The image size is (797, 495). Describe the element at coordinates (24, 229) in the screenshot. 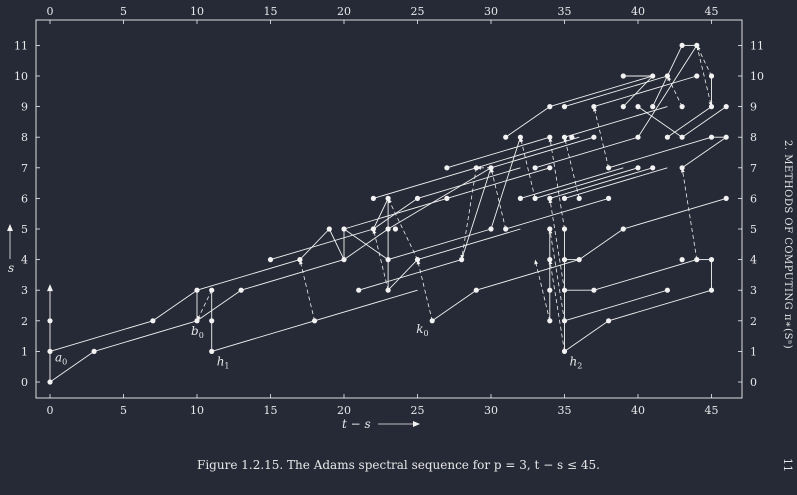

I see `y-tick-label-left: 5` at that location.